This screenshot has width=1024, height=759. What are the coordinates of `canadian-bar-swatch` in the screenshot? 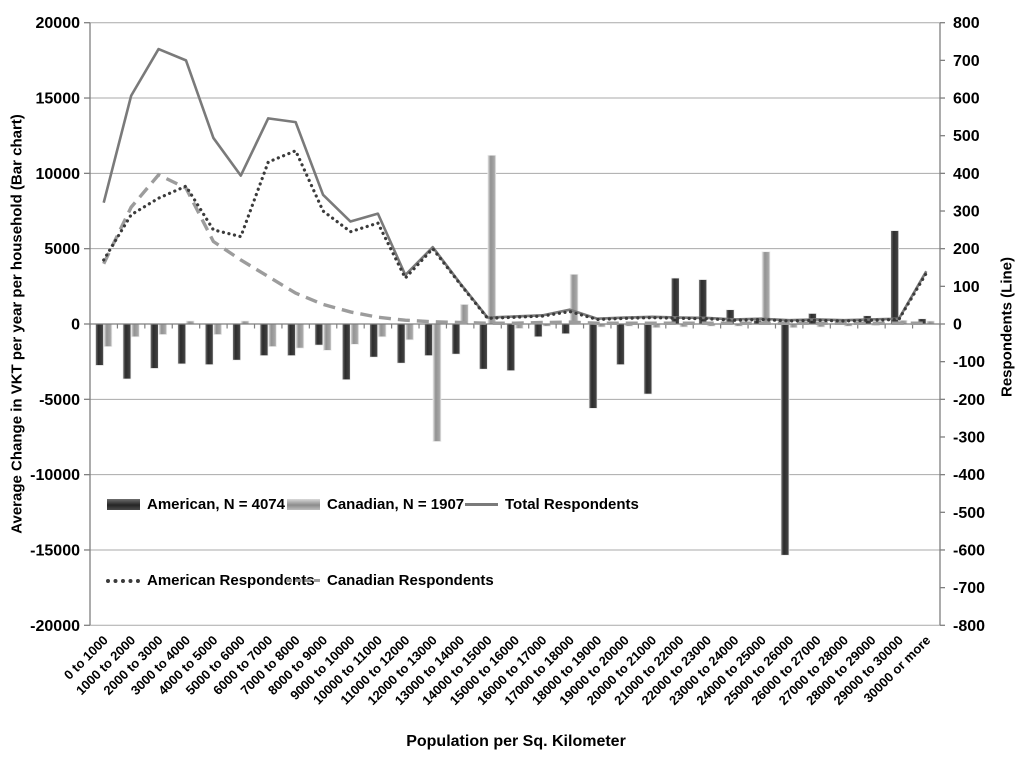 It's located at (303, 504).